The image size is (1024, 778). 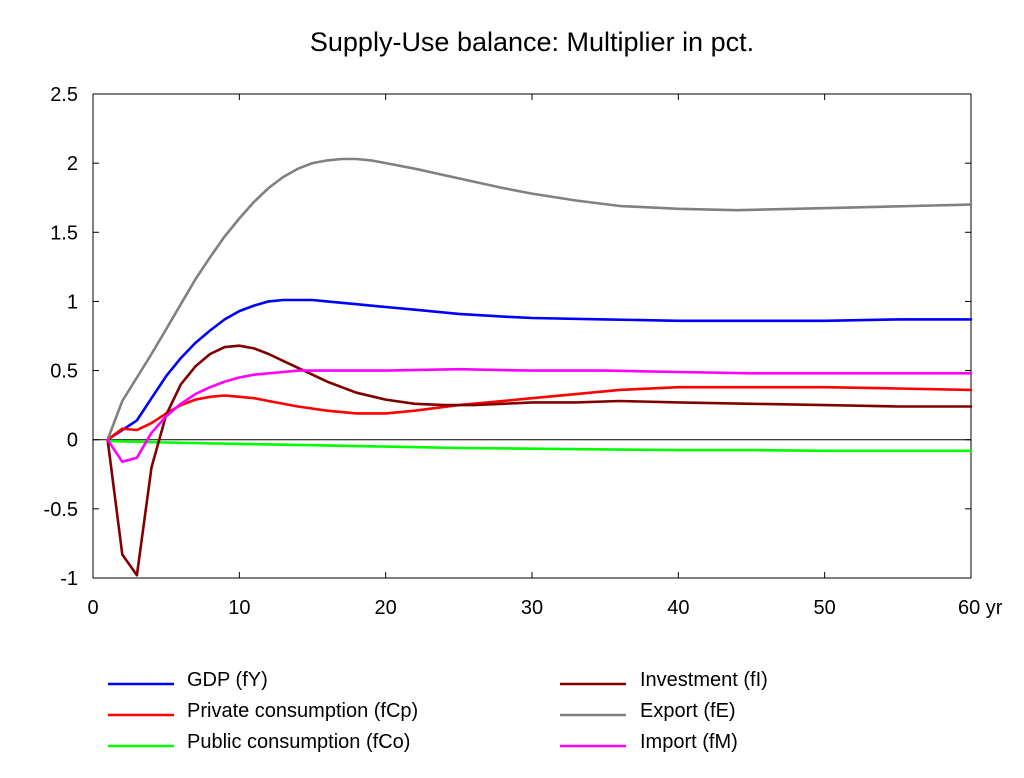 I want to click on y-tick-label: 2, so click(x=72, y=164).